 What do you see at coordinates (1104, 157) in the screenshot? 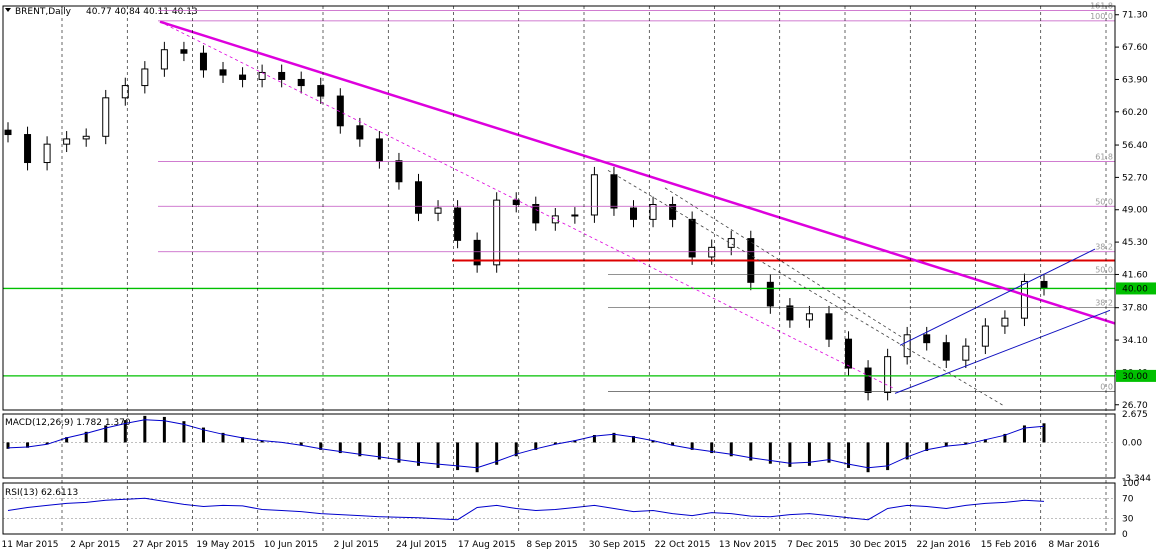
I see `fib-level-label: 61.8` at bounding box center [1104, 157].